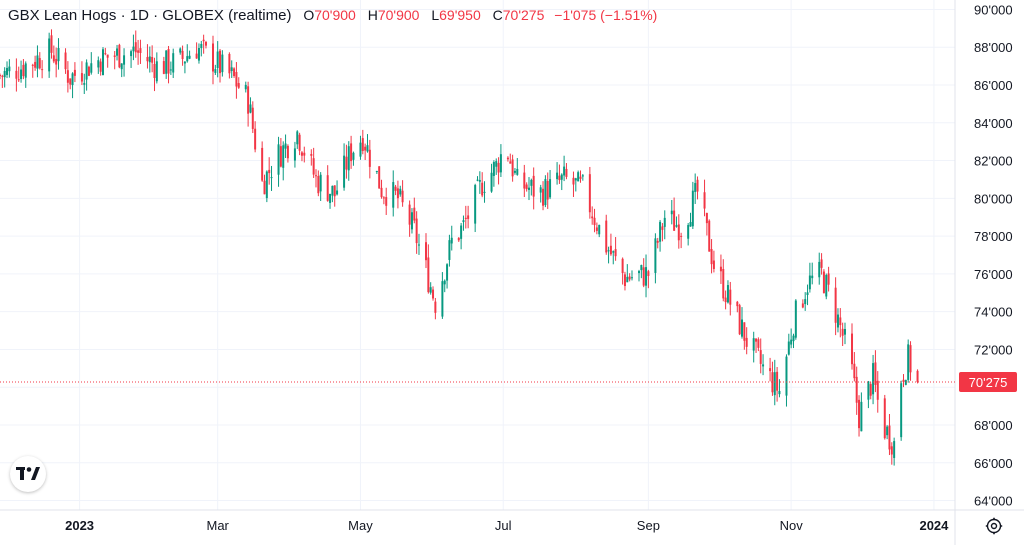 This screenshot has width=1024, height=545. Describe the element at coordinates (28, 474) in the screenshot. I see `tradingview-logo-icon` at that location.